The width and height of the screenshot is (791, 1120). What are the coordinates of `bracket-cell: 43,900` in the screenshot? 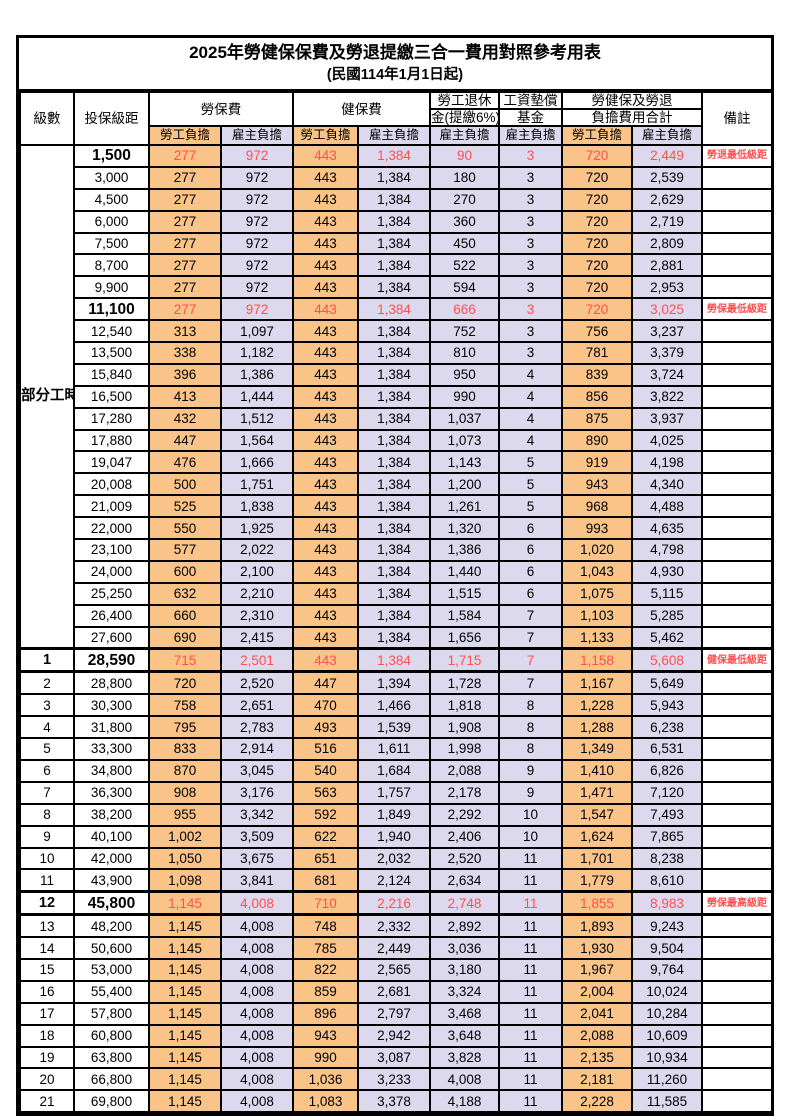 It's located at (111, 880).